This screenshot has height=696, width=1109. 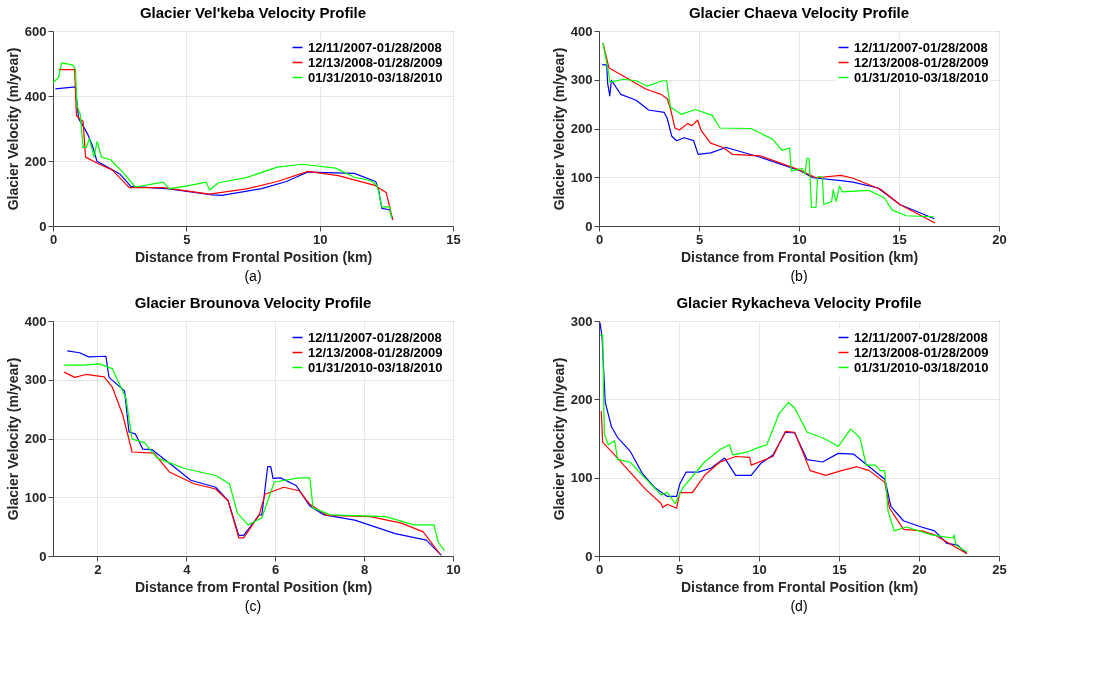 What do you see at coordinates (364, 569) in the screenshot?
I see `x-tick-label: 8` at bounding box center [364, 569].